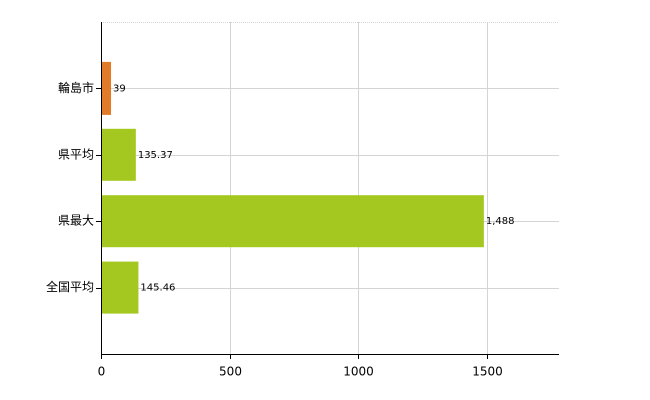 This screenshot has height=400, width=650. Describe the element at coordinates (155, 155) in the screenshot. I see `value-label: 135.37` at that location.